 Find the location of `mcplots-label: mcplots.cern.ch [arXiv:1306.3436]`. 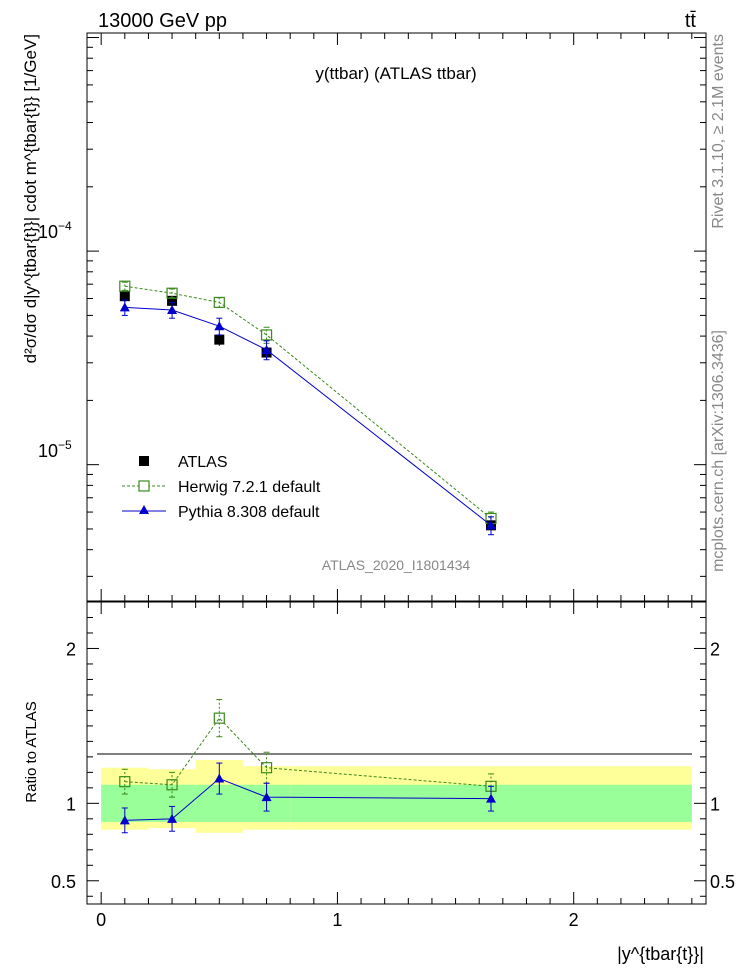

mcplots-label: mcplots.cern.ch [arXiv:1306.3436] is located at coordinates (718, 451).